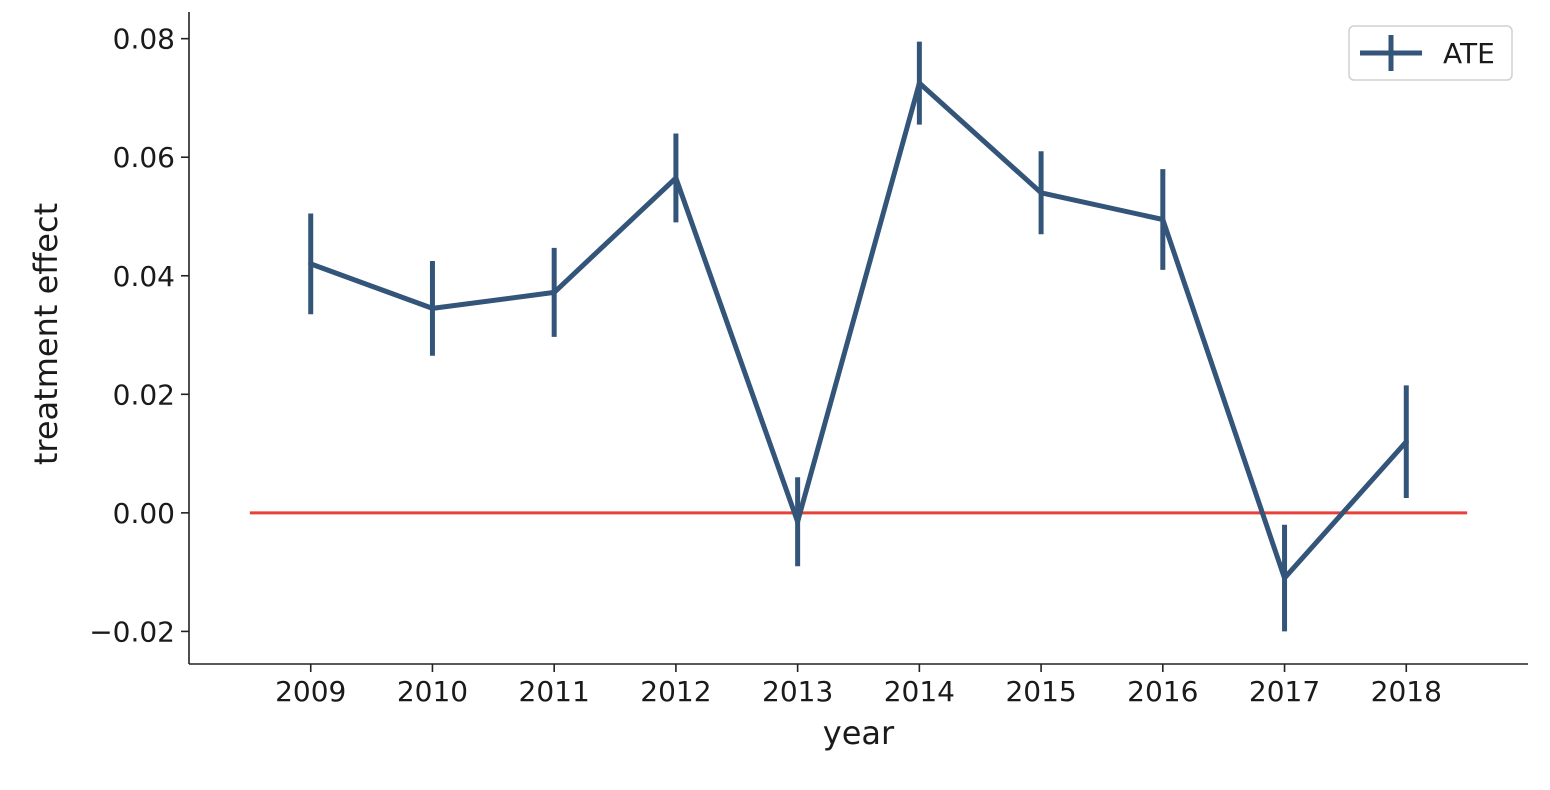  I want to click on x-tick-label: 2018, so click(1406, 691).